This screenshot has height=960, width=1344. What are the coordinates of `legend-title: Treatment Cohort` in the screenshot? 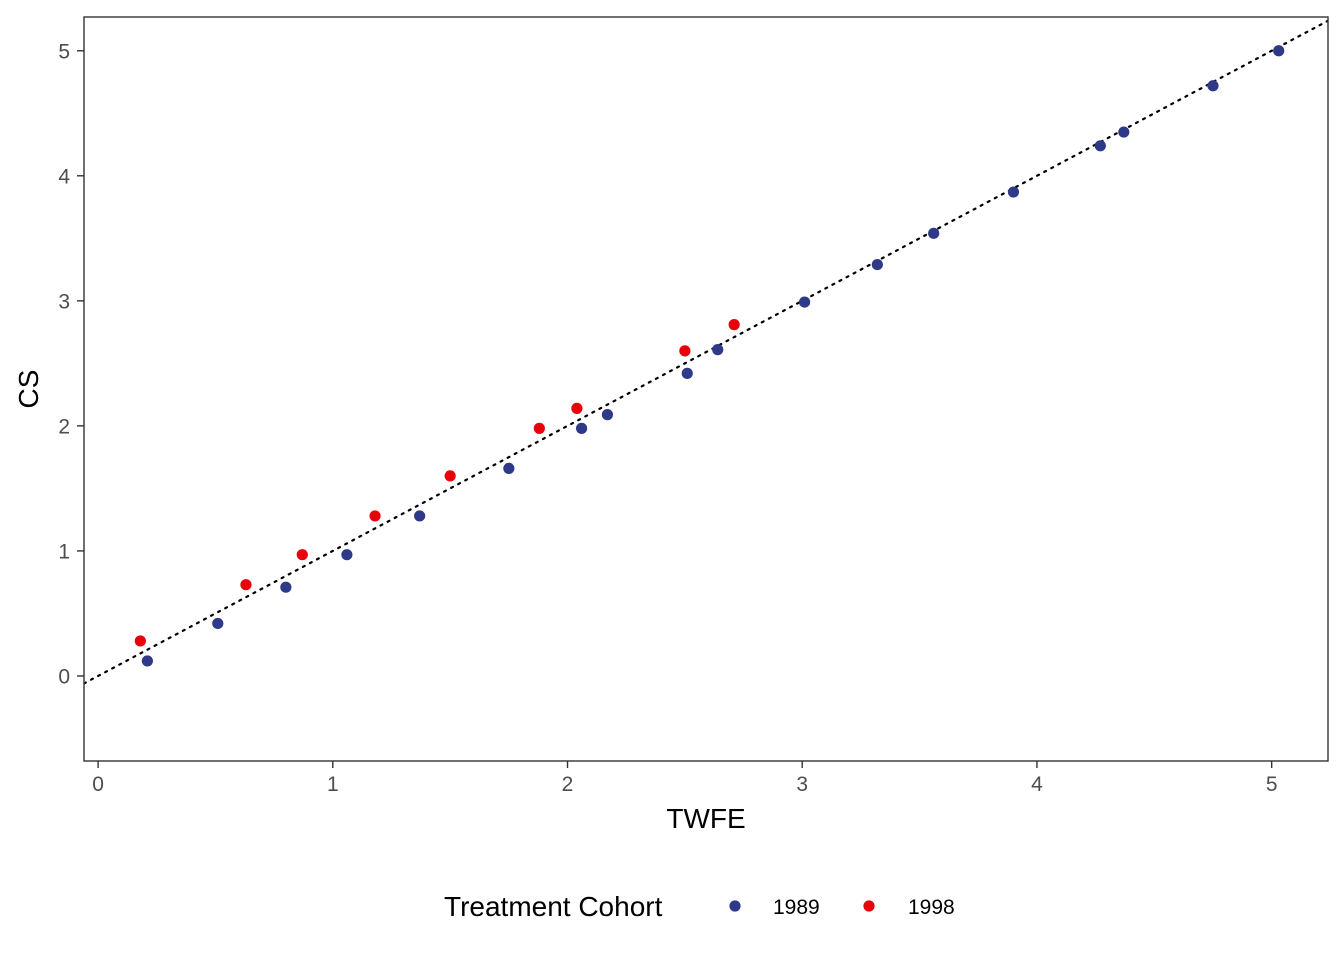 It's located at (553, 906).